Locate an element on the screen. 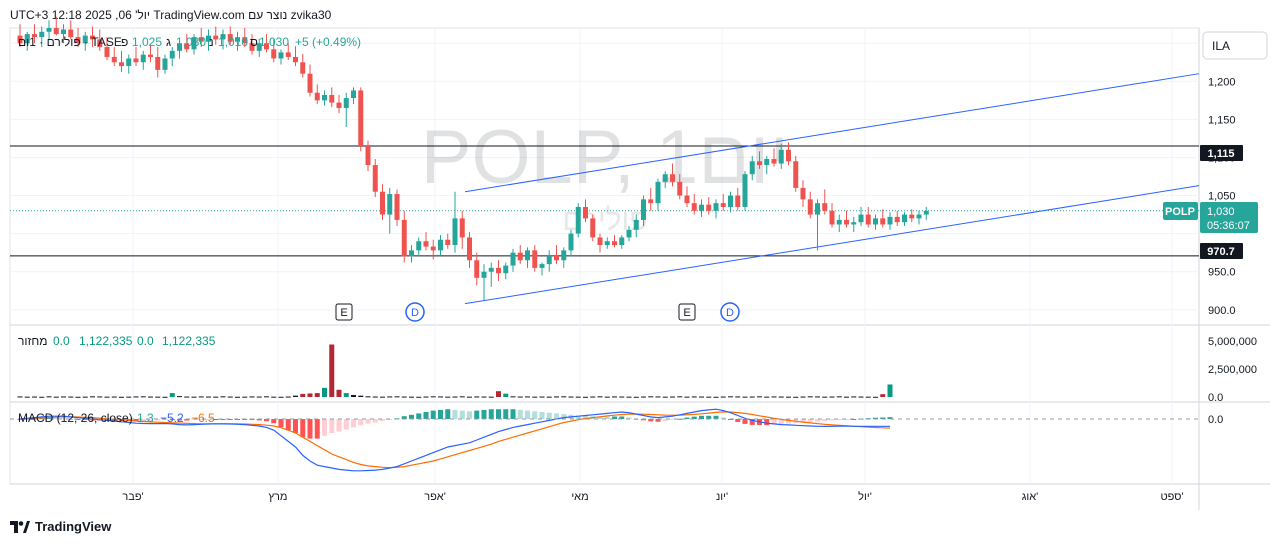  ohlc-open-value: 1,025 is located at coordinates (147, 42).